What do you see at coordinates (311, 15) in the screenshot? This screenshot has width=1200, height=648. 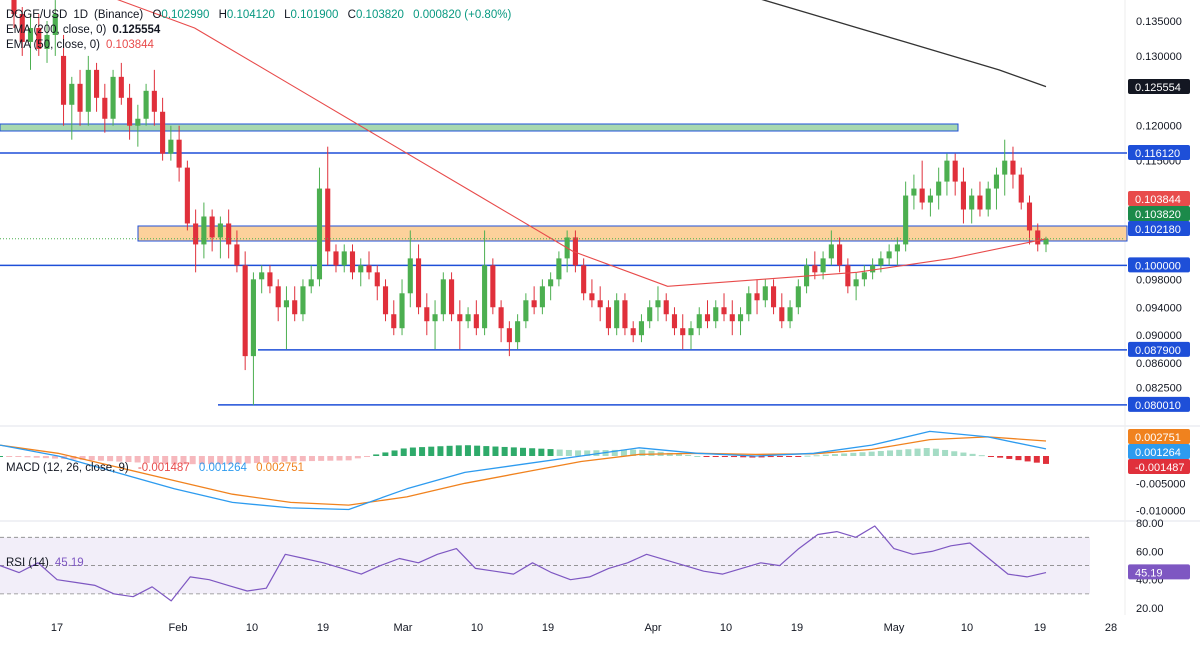 I see `ohlc-low: L0.101900` at bounding box center [311, 15].